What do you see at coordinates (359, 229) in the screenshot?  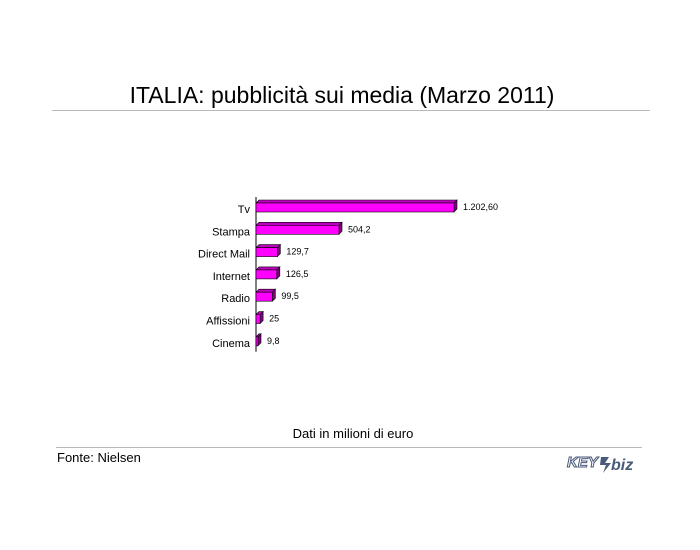 I see `value-label-1: 504,2` at bounding box center [359, 229].